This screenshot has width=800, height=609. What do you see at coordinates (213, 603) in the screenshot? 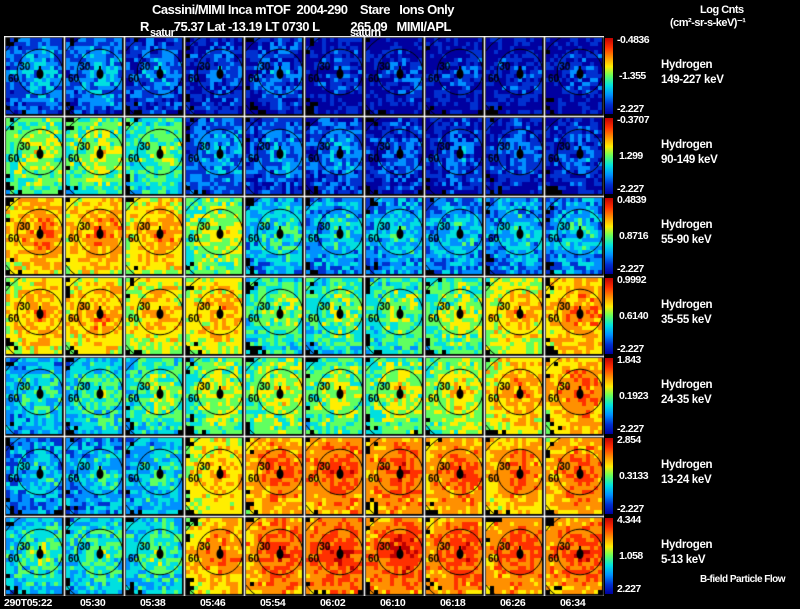
I see `time-tick-label: 05:46` at bounding box center [213, 603].